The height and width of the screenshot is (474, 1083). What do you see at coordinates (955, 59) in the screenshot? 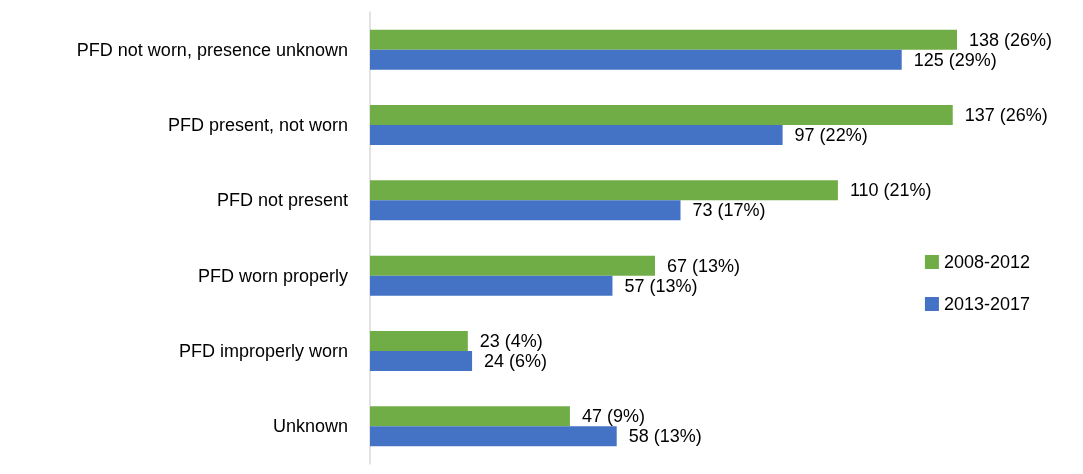
I see `data-label: 125 (29%)` at bounding box center [955, 59].